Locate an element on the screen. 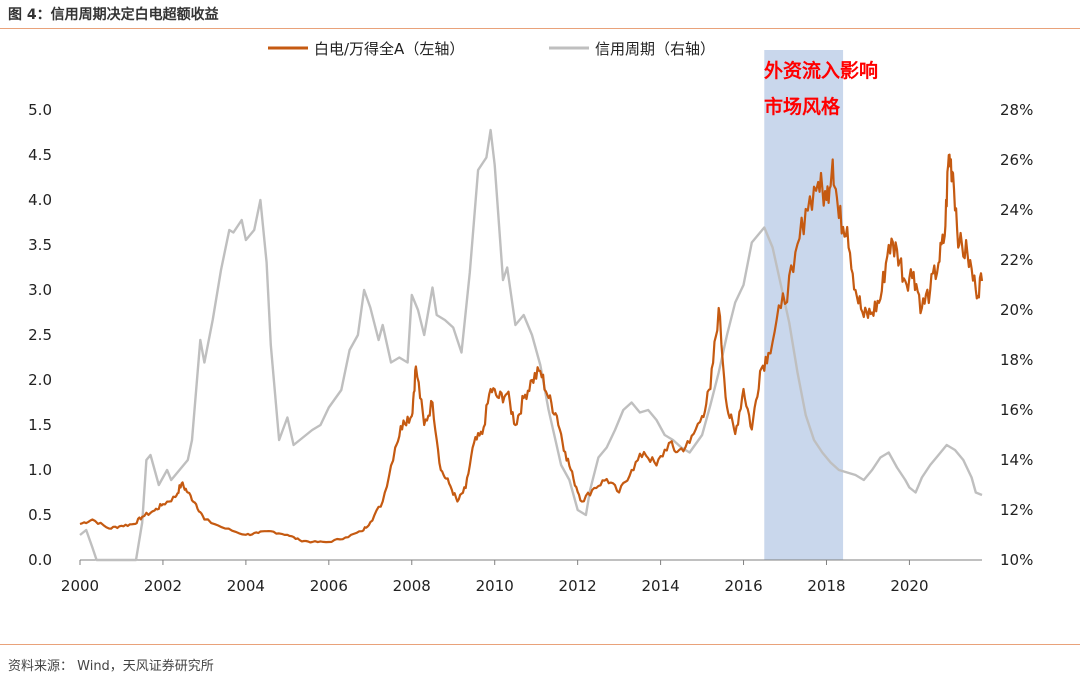 The width and height of the screenshot is (1080, 678). legend-label-credit-cycle: 信用周期（右轴） is located at coordinates (655, 49).